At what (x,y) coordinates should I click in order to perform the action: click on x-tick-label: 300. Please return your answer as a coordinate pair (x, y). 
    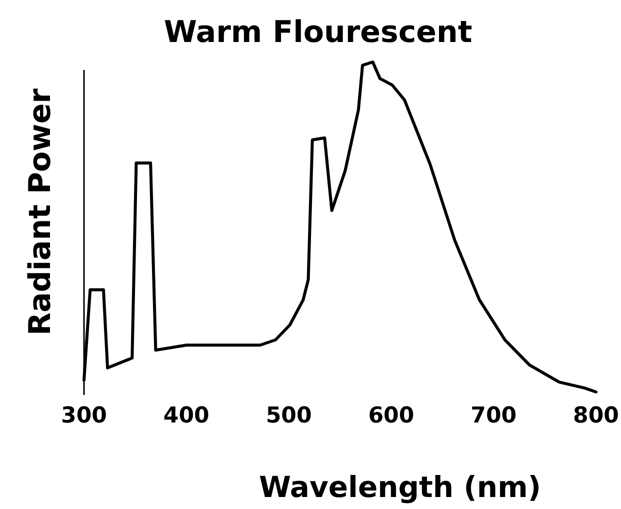
    Looking at the image, I should click on (84, 416).